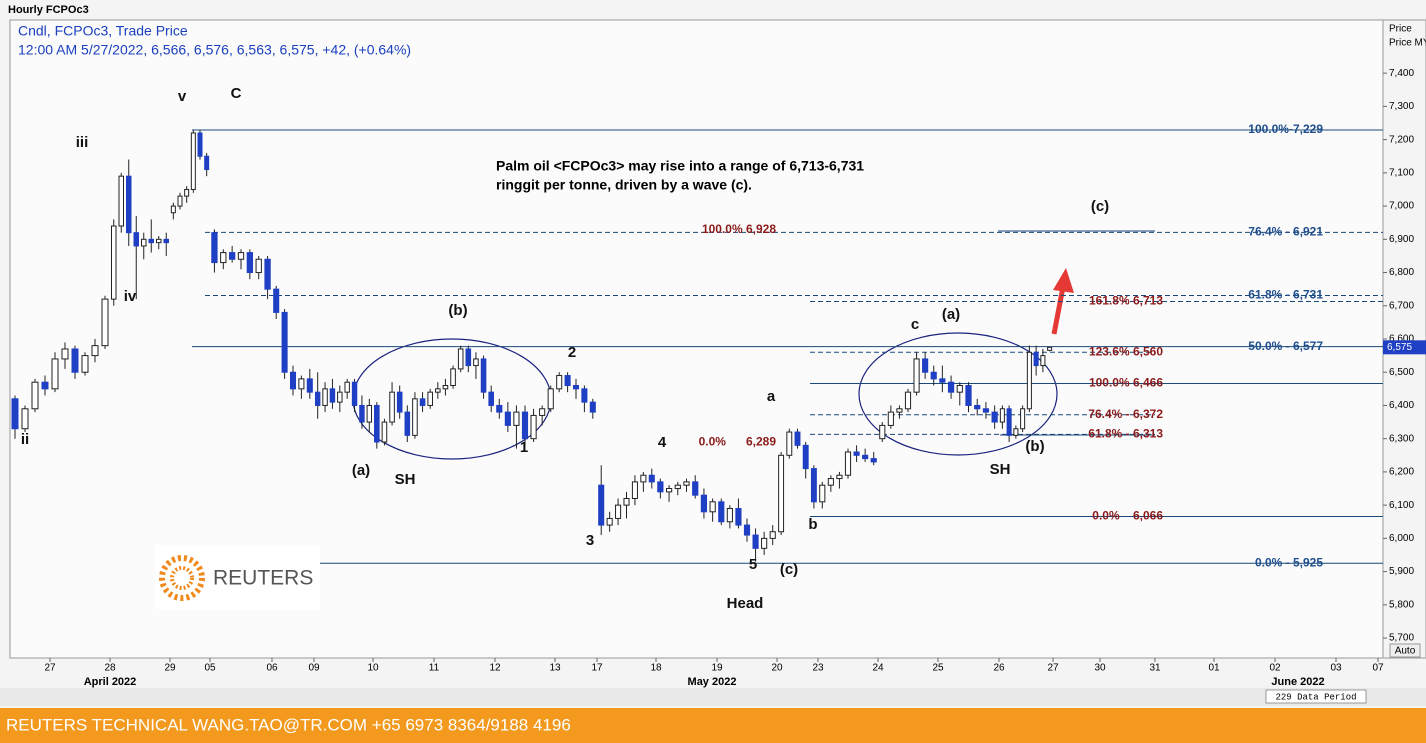 The height and width of the screenshot is (743, 1426). I want to click on x-tick-label: 28, so click(110, 668).